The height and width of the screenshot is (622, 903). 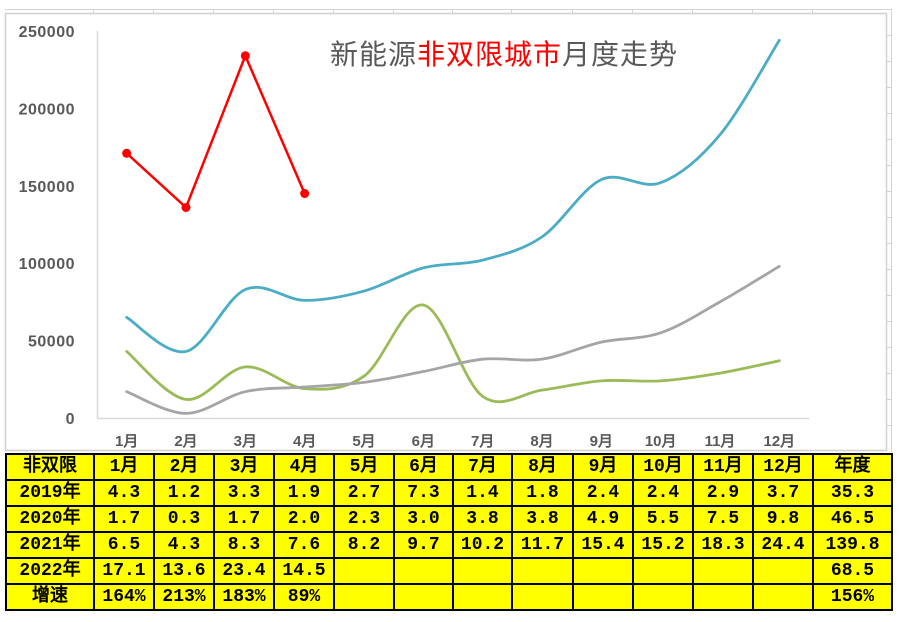 I want to click on total-cell: 68.5, so click(x=852, y=571).